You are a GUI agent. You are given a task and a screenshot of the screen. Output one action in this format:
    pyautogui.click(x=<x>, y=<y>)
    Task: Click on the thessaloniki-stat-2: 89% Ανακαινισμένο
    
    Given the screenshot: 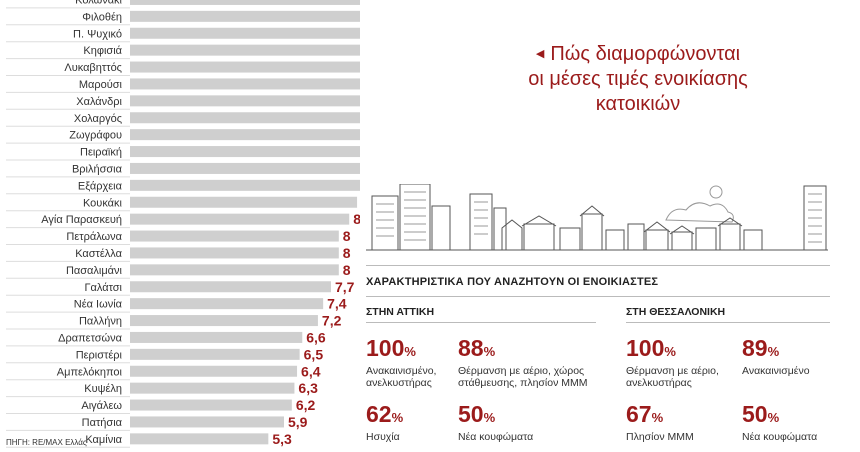 What is the action you would take?
    pyautogui.click(x=792, y=356)
    